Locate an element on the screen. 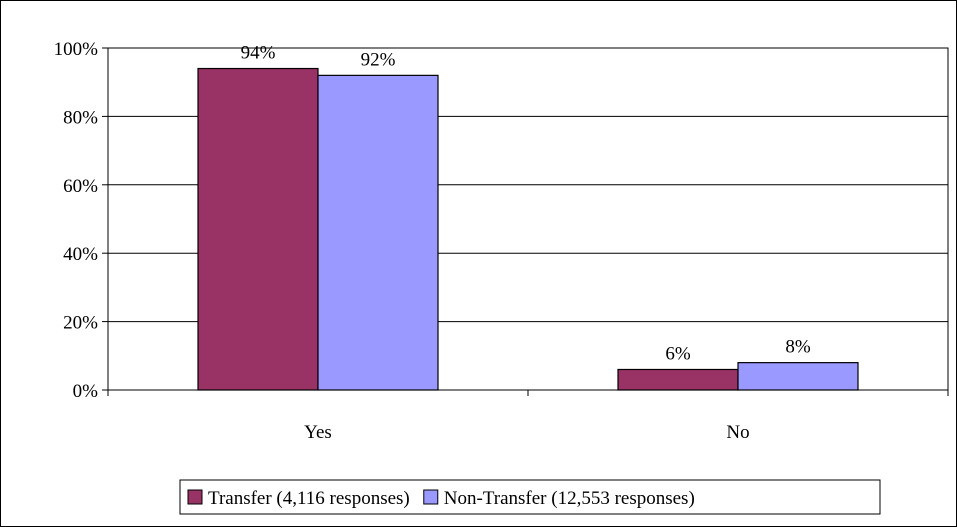 Image resolution: width=957 pixels, height=527 pixels. data-label: 92% is located at coordinates (378, 59).